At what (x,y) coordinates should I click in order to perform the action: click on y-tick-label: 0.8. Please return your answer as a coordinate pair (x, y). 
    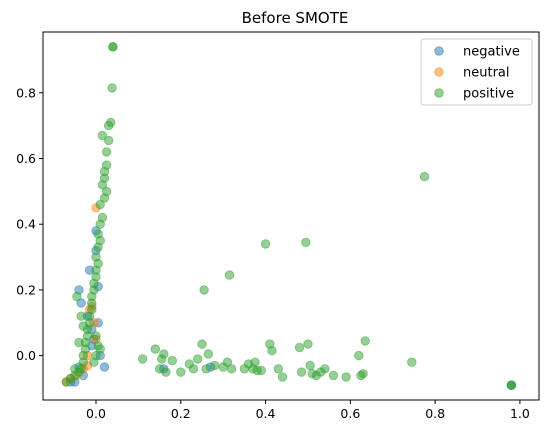
    Looking at the image, I should click on (26, 92).